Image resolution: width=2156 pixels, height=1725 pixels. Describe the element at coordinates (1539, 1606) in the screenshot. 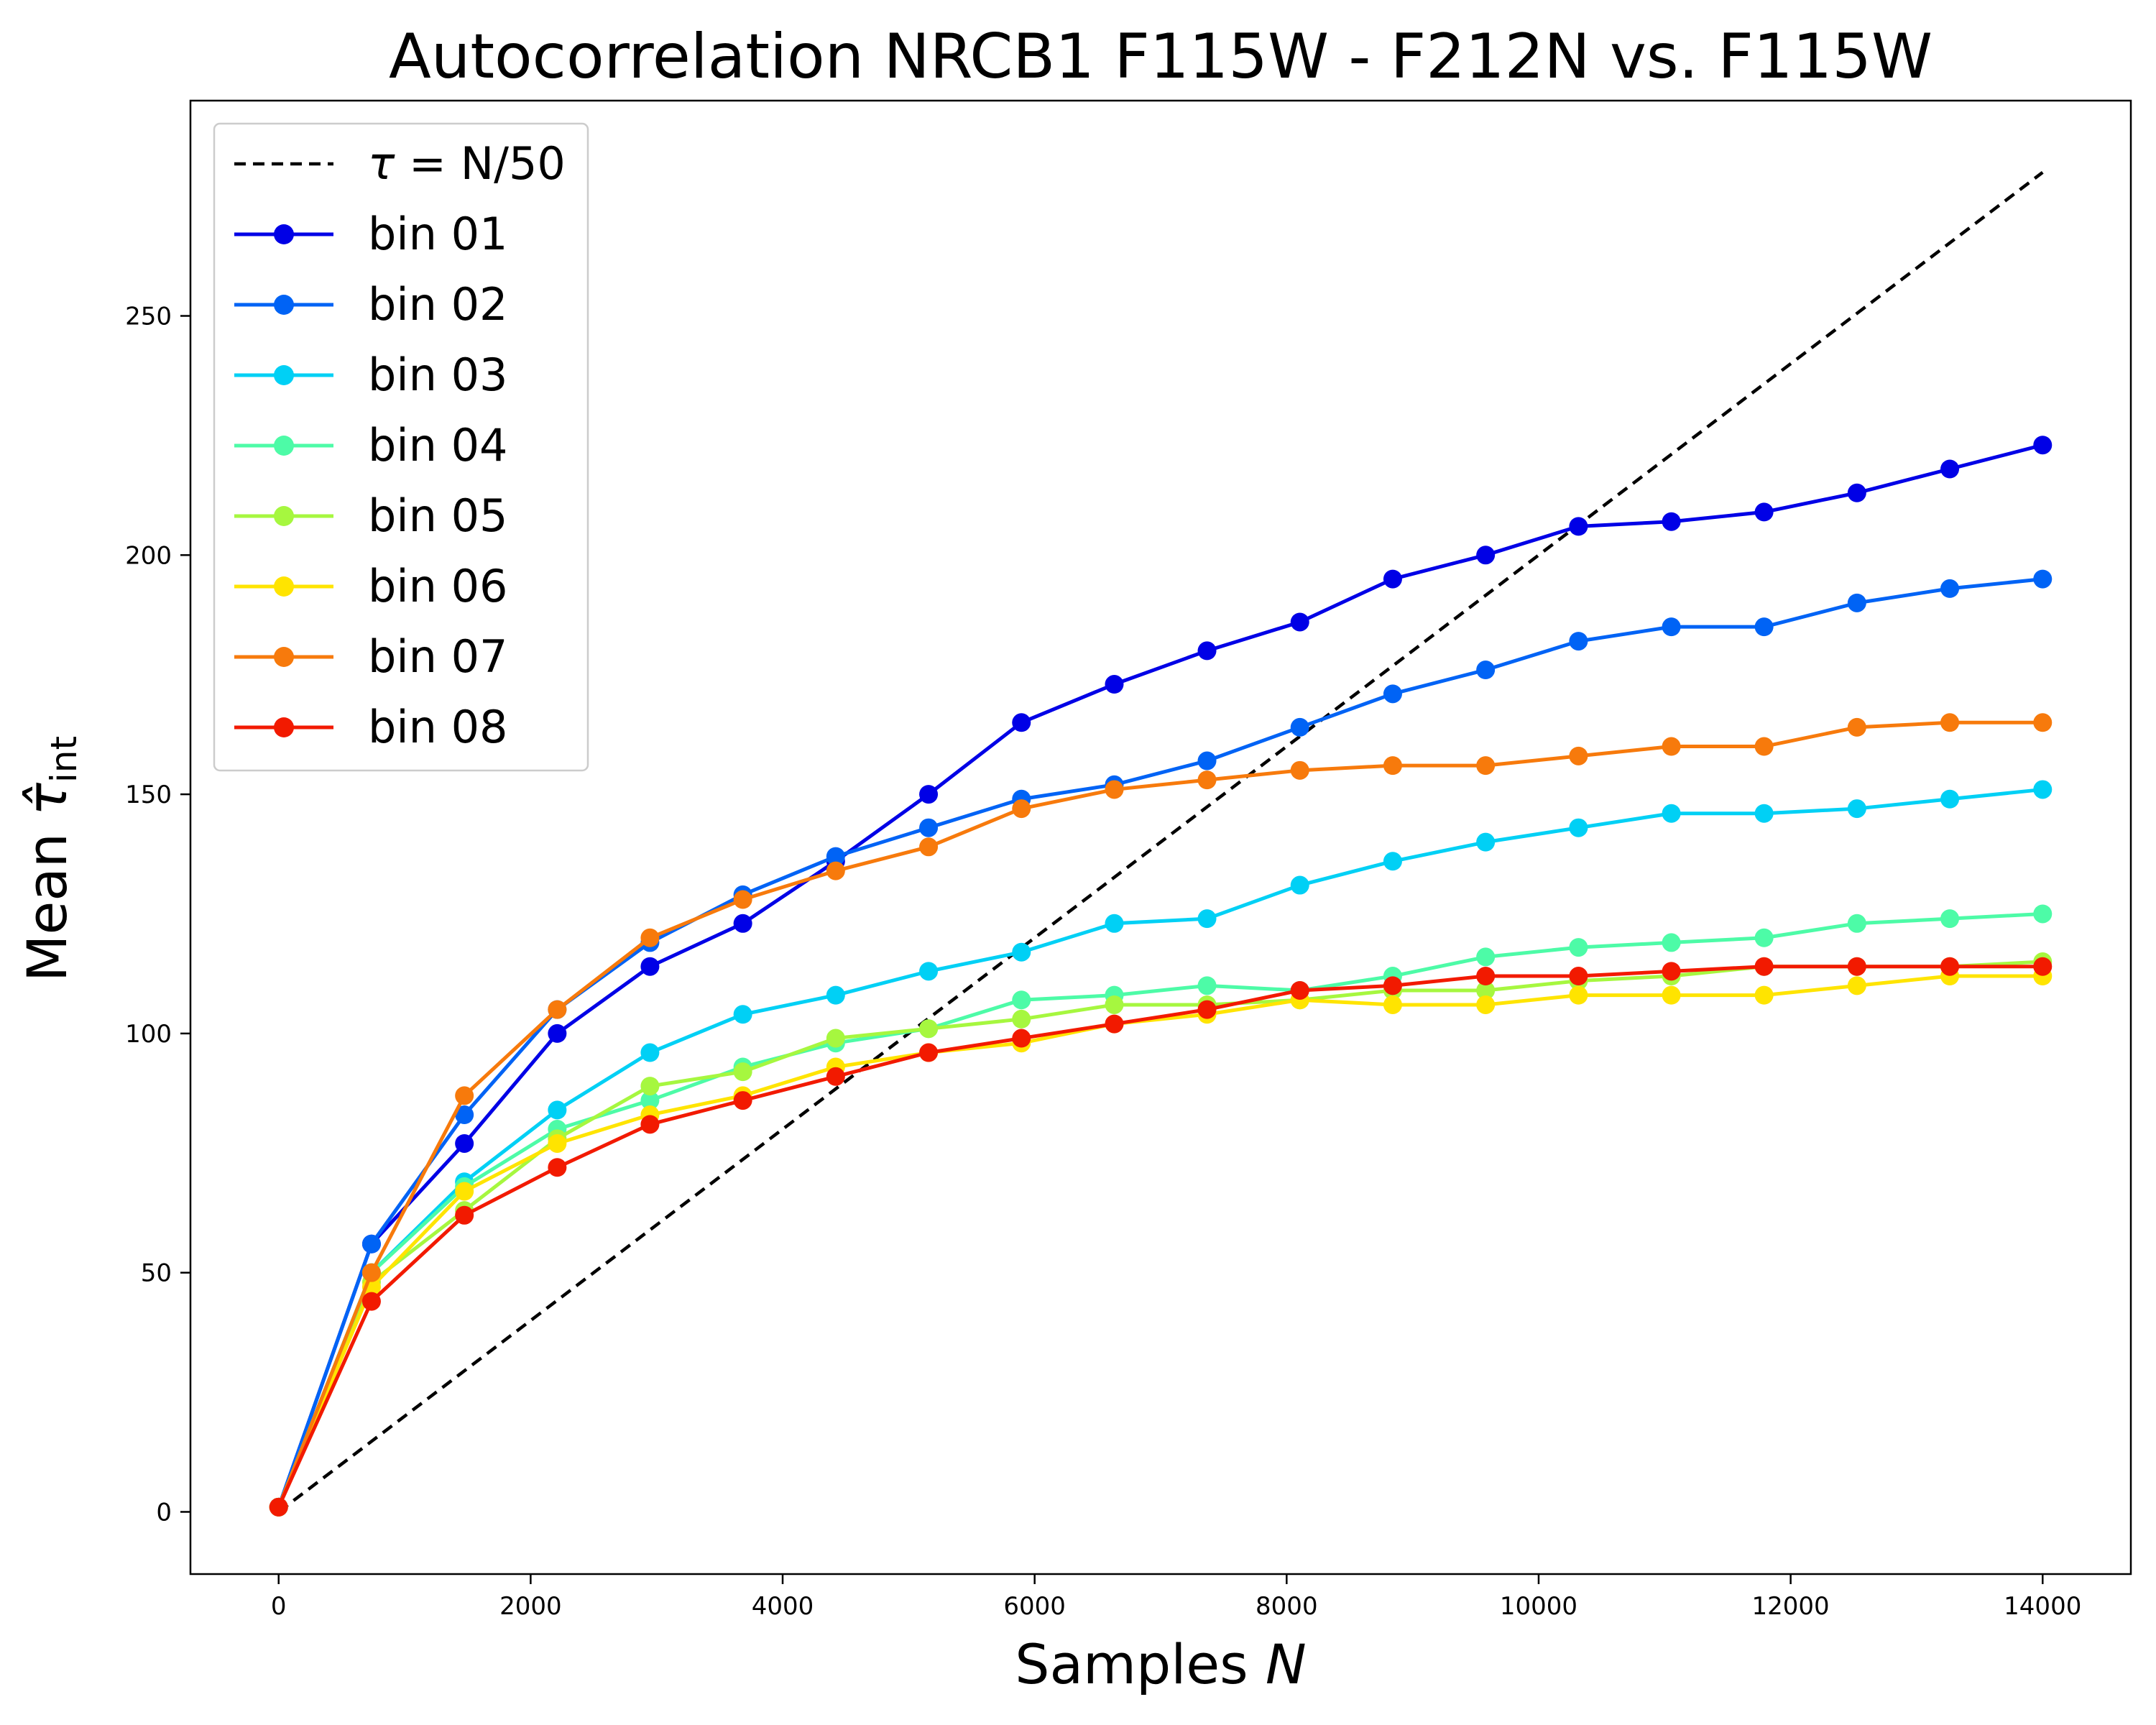

I see `x-tick-label: 10000` at that location.